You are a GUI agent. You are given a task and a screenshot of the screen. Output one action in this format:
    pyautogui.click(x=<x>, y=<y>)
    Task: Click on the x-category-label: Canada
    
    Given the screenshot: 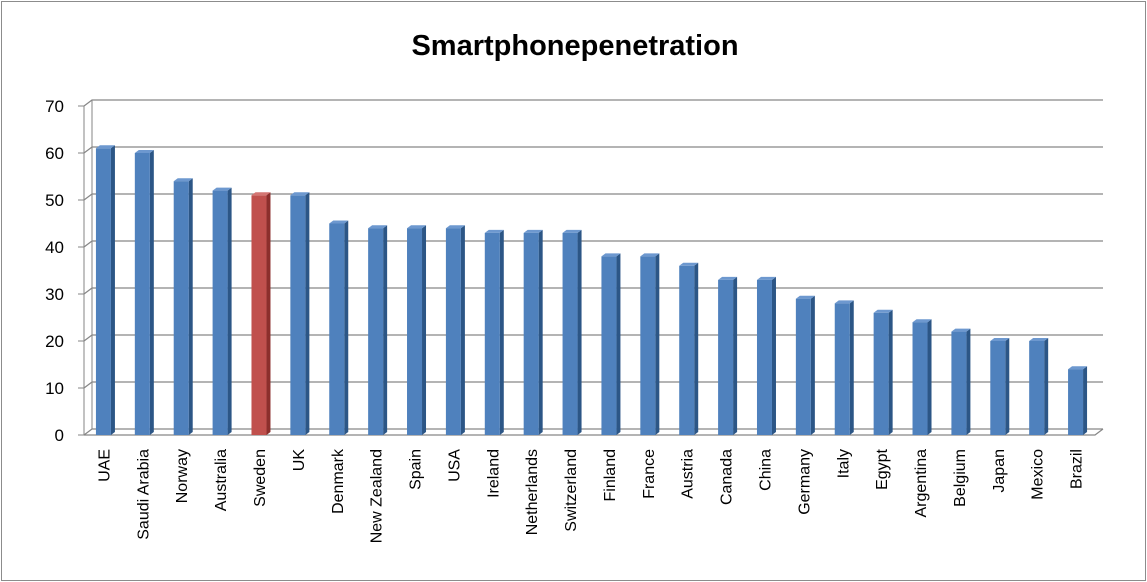 What is the action you would take?
    pyautogui.click(x=727, y=477)
    